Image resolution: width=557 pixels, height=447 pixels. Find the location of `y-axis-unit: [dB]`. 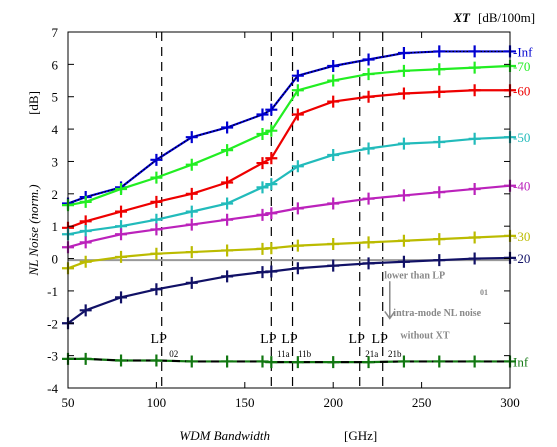

y-axis-unit: [dB] is located at coordinates (33, 103).